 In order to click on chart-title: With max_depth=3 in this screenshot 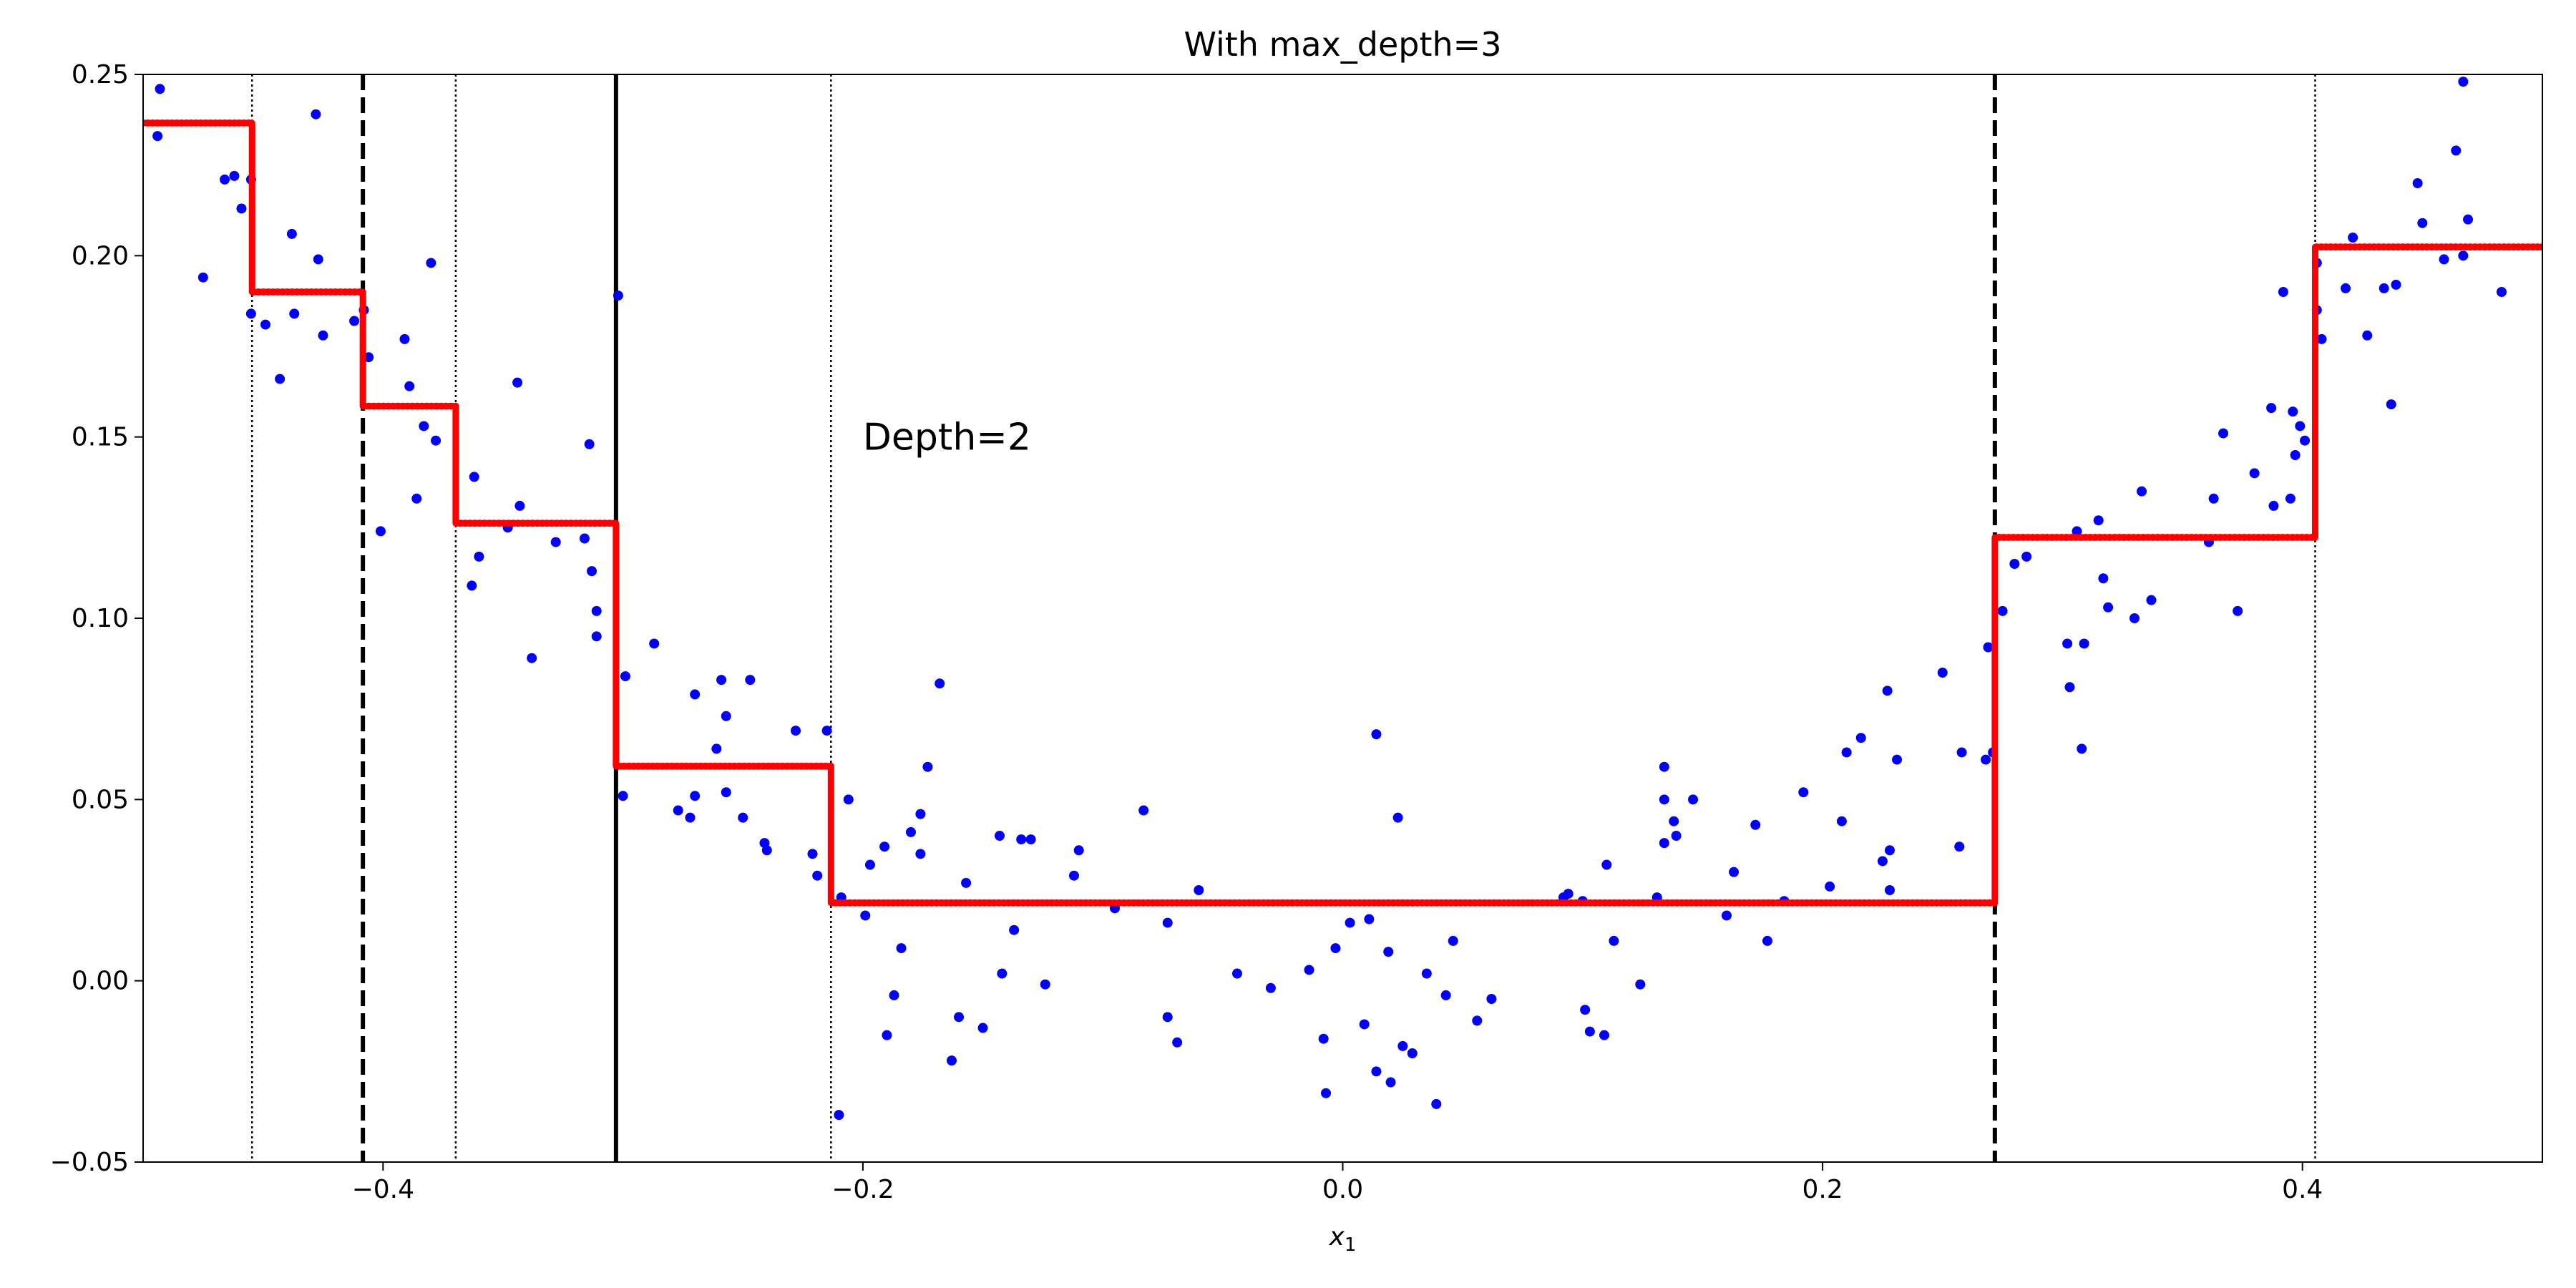, I will do `click(1343, 44)`.